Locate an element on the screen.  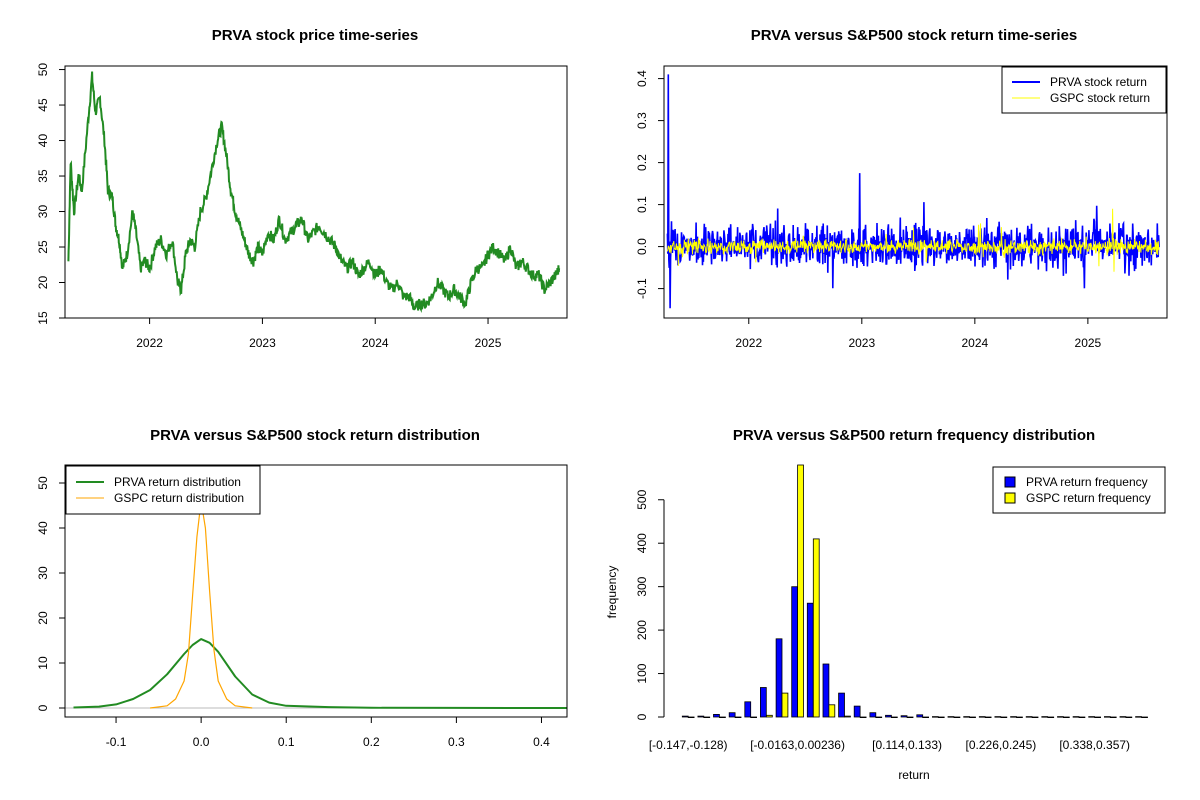
freq-x-tick-label: [0.114,0.133) is located at coordinates (907, 745).